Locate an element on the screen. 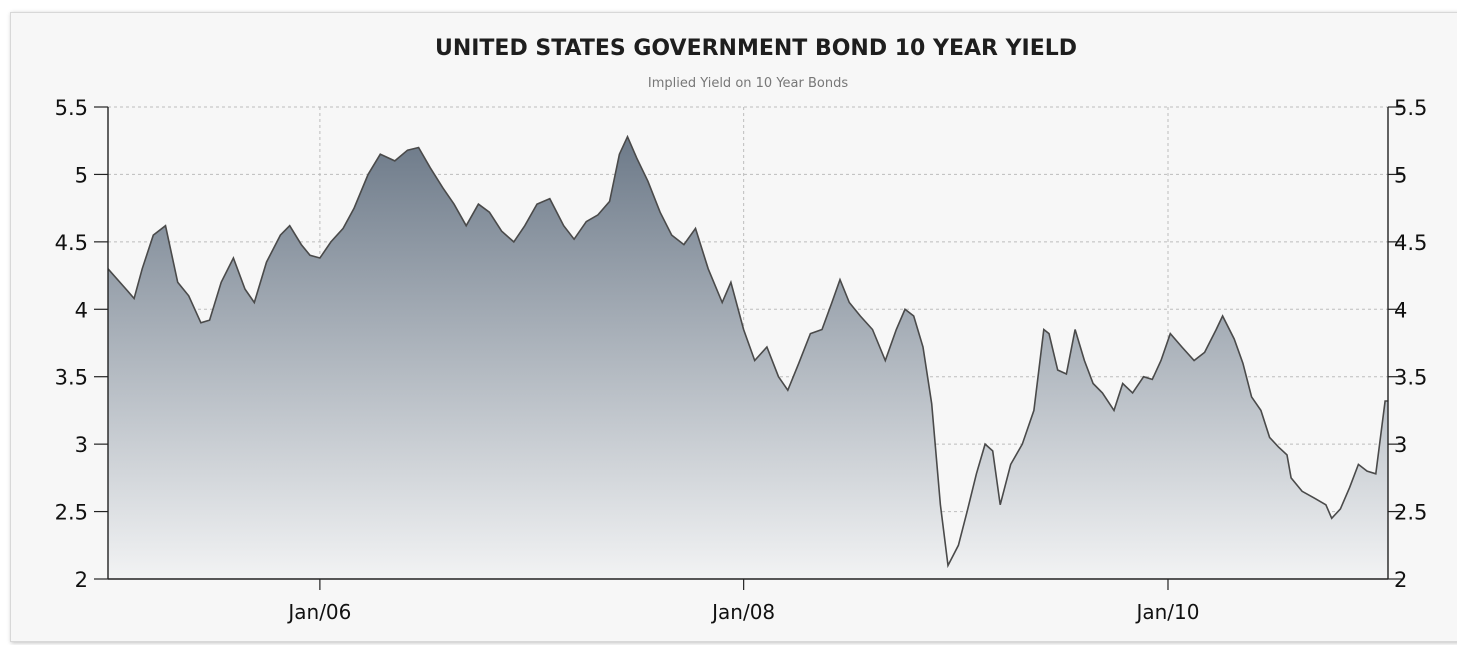 The image size is (1457, 645). y-tick-label-right: 5.5 is located at coordinates (1410, 108).